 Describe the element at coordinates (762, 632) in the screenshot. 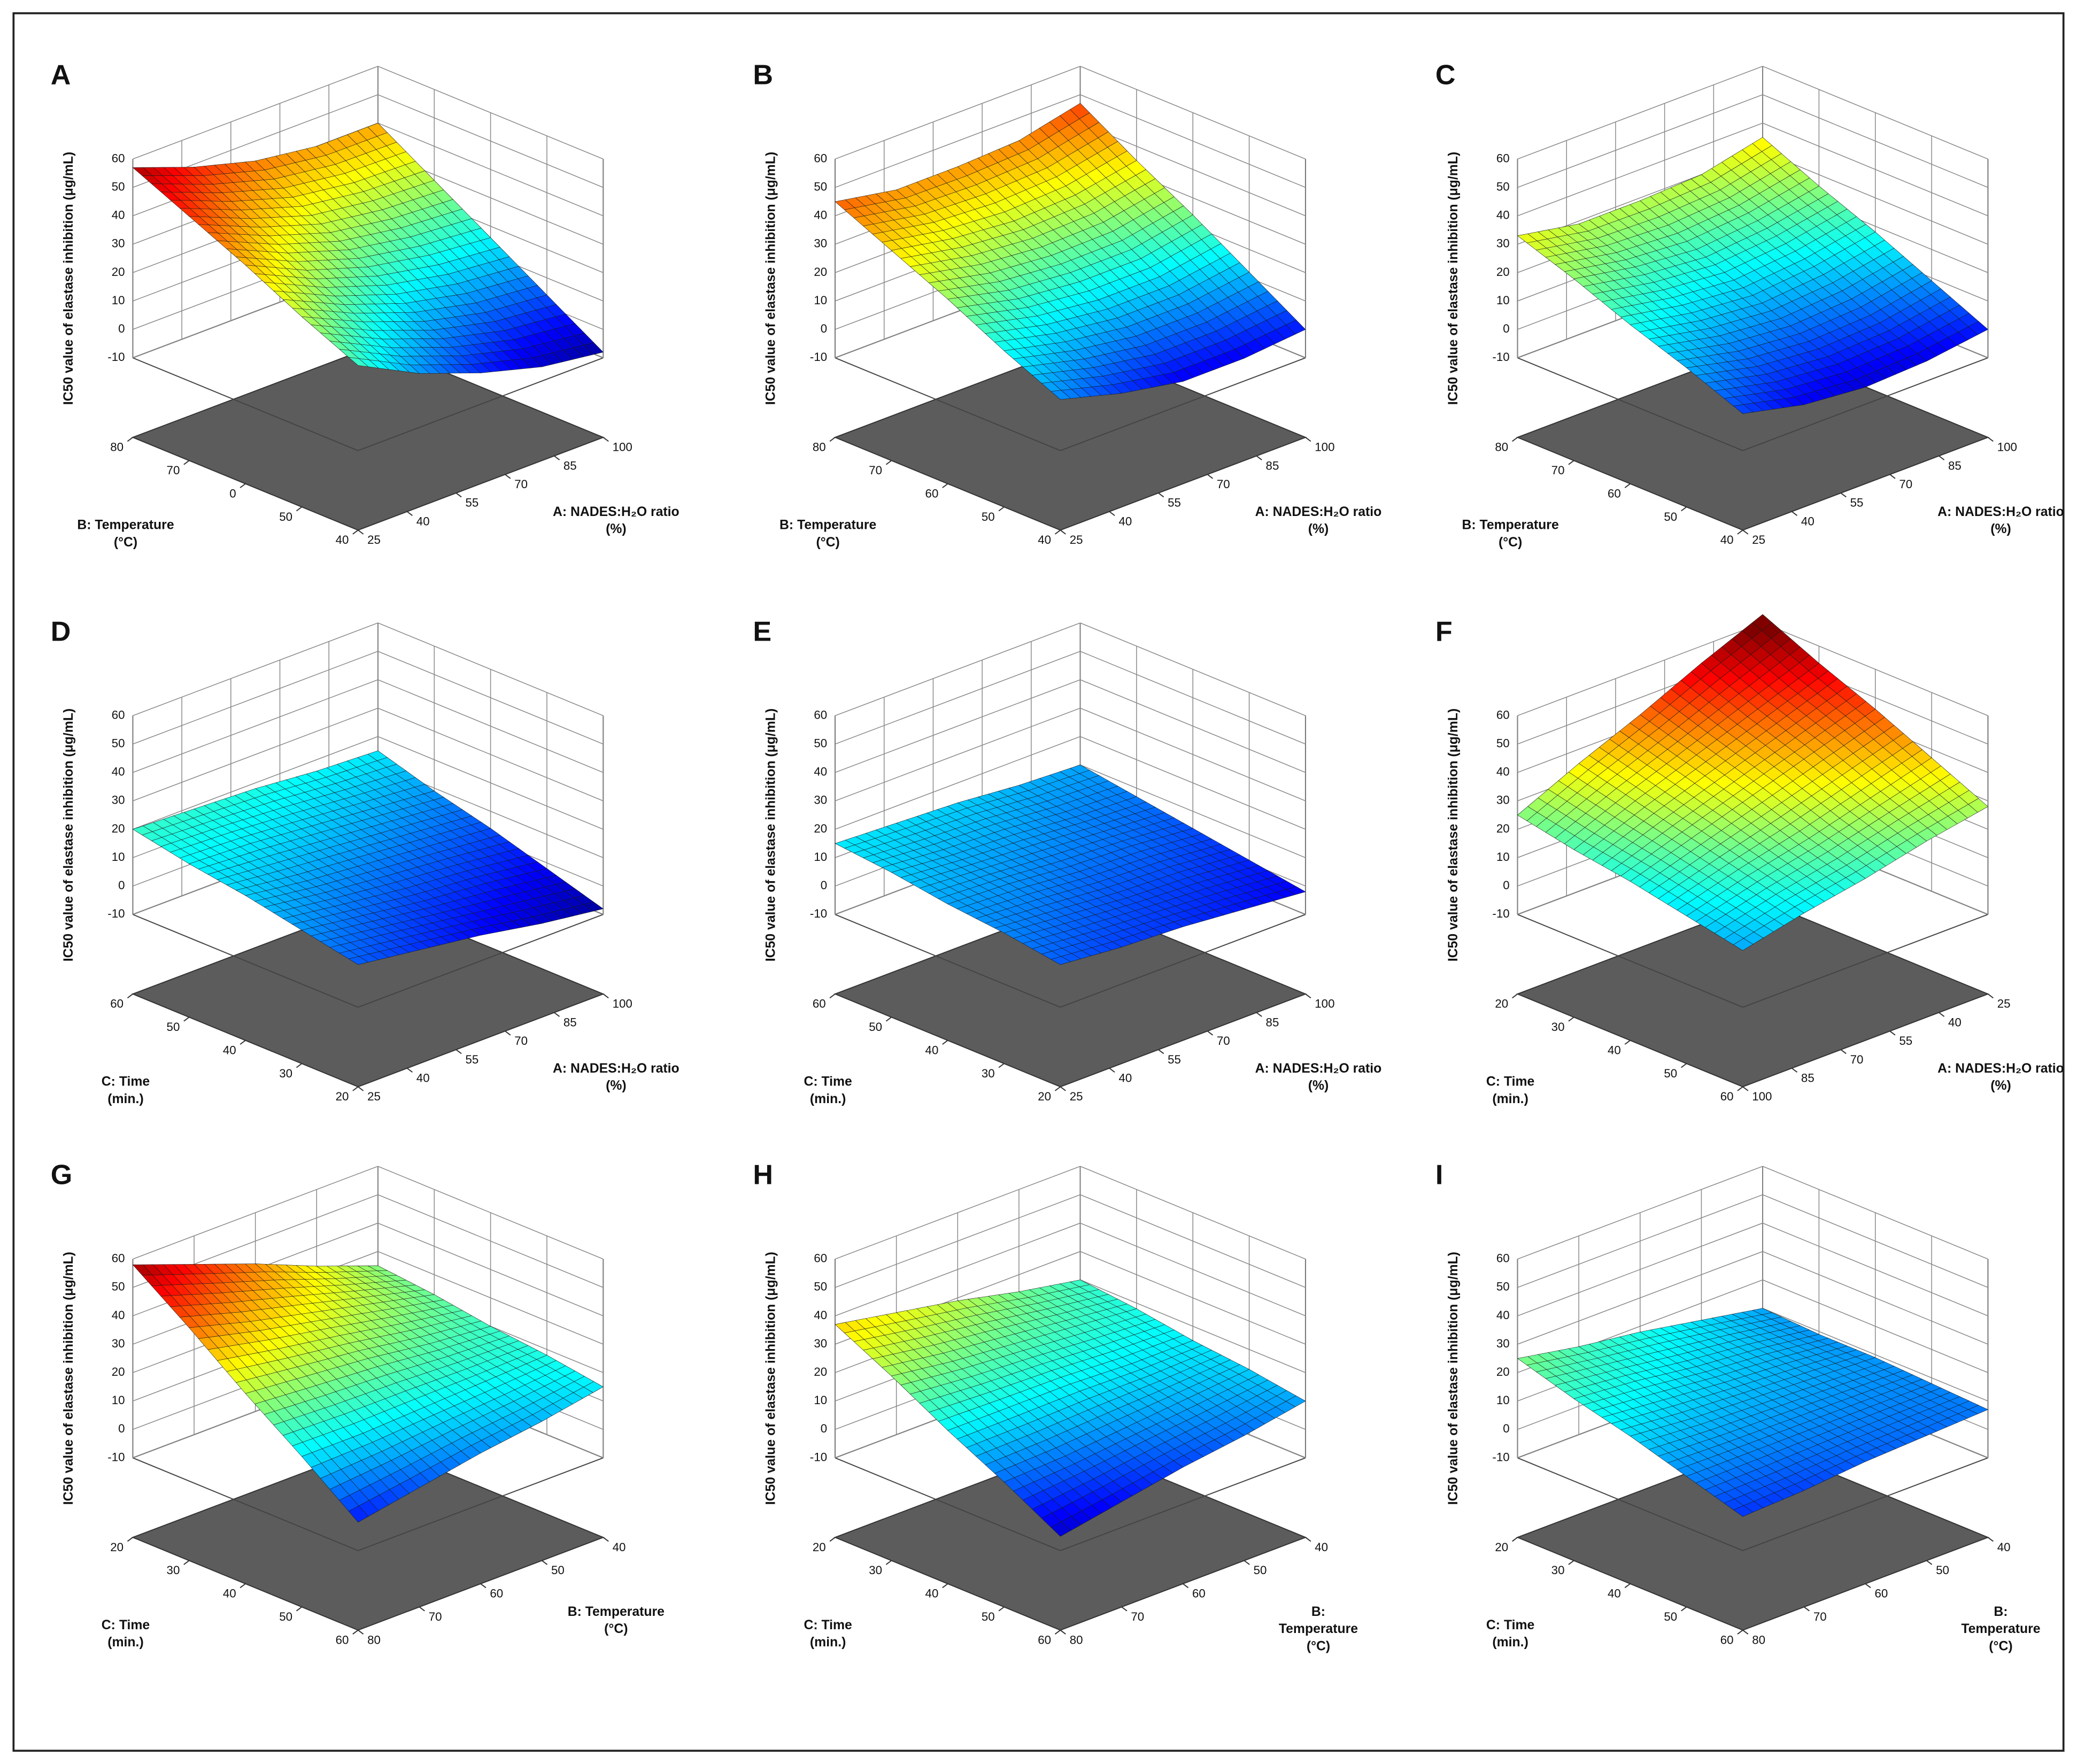

I see `panel-label: E` at that location.